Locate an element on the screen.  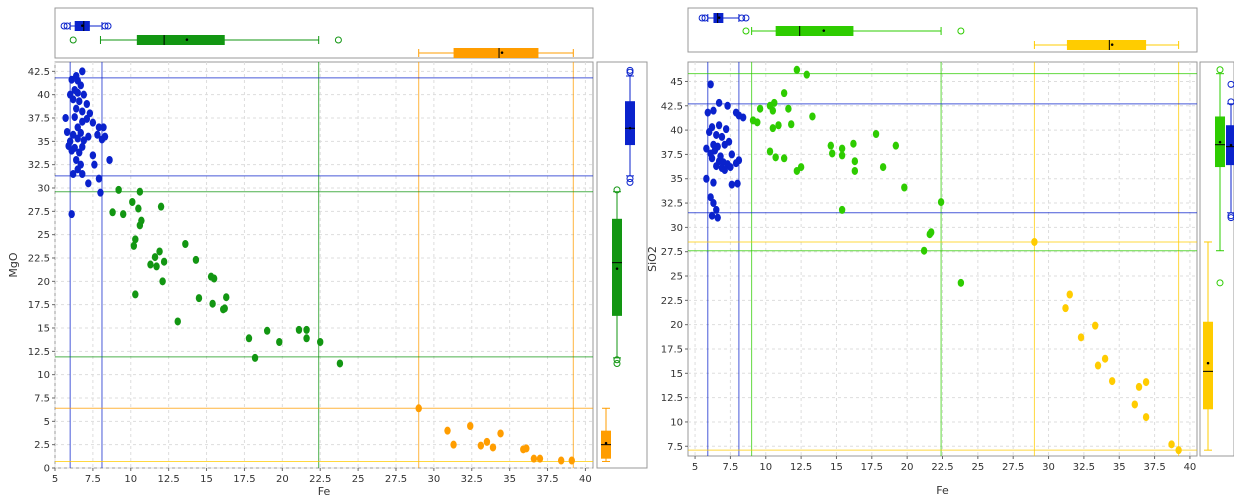
y-axis-label: MgO is located at coordinates (13, 264).